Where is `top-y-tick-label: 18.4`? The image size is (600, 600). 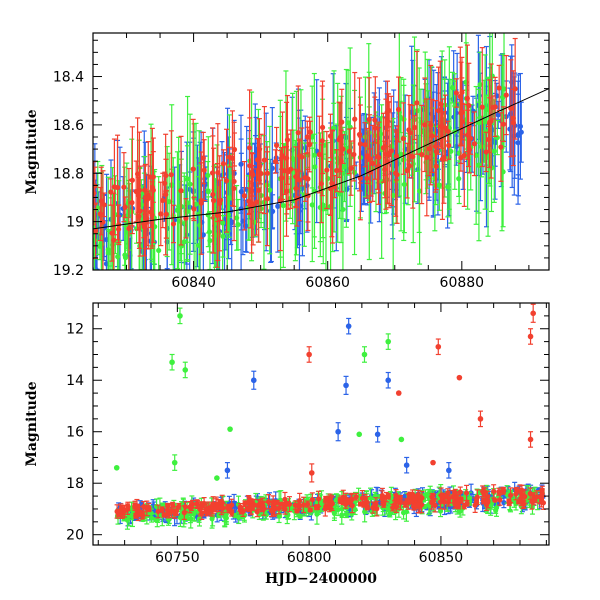
top-y-tick-label: 18.4 is located at coordinates (68, 78).